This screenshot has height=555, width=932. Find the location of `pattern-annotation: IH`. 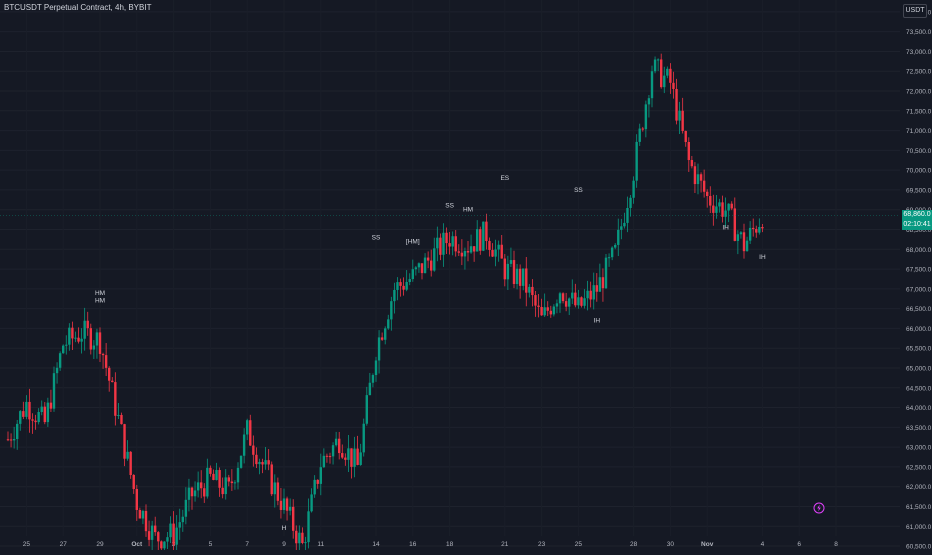

pattern-annotation: IH is located at coordinates (762, 257).